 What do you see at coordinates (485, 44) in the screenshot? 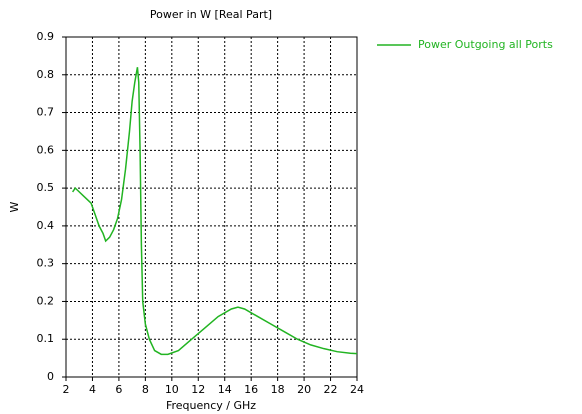
I see `legend-label: Power Outgoing all Ports` at bounding box center [485, 44].